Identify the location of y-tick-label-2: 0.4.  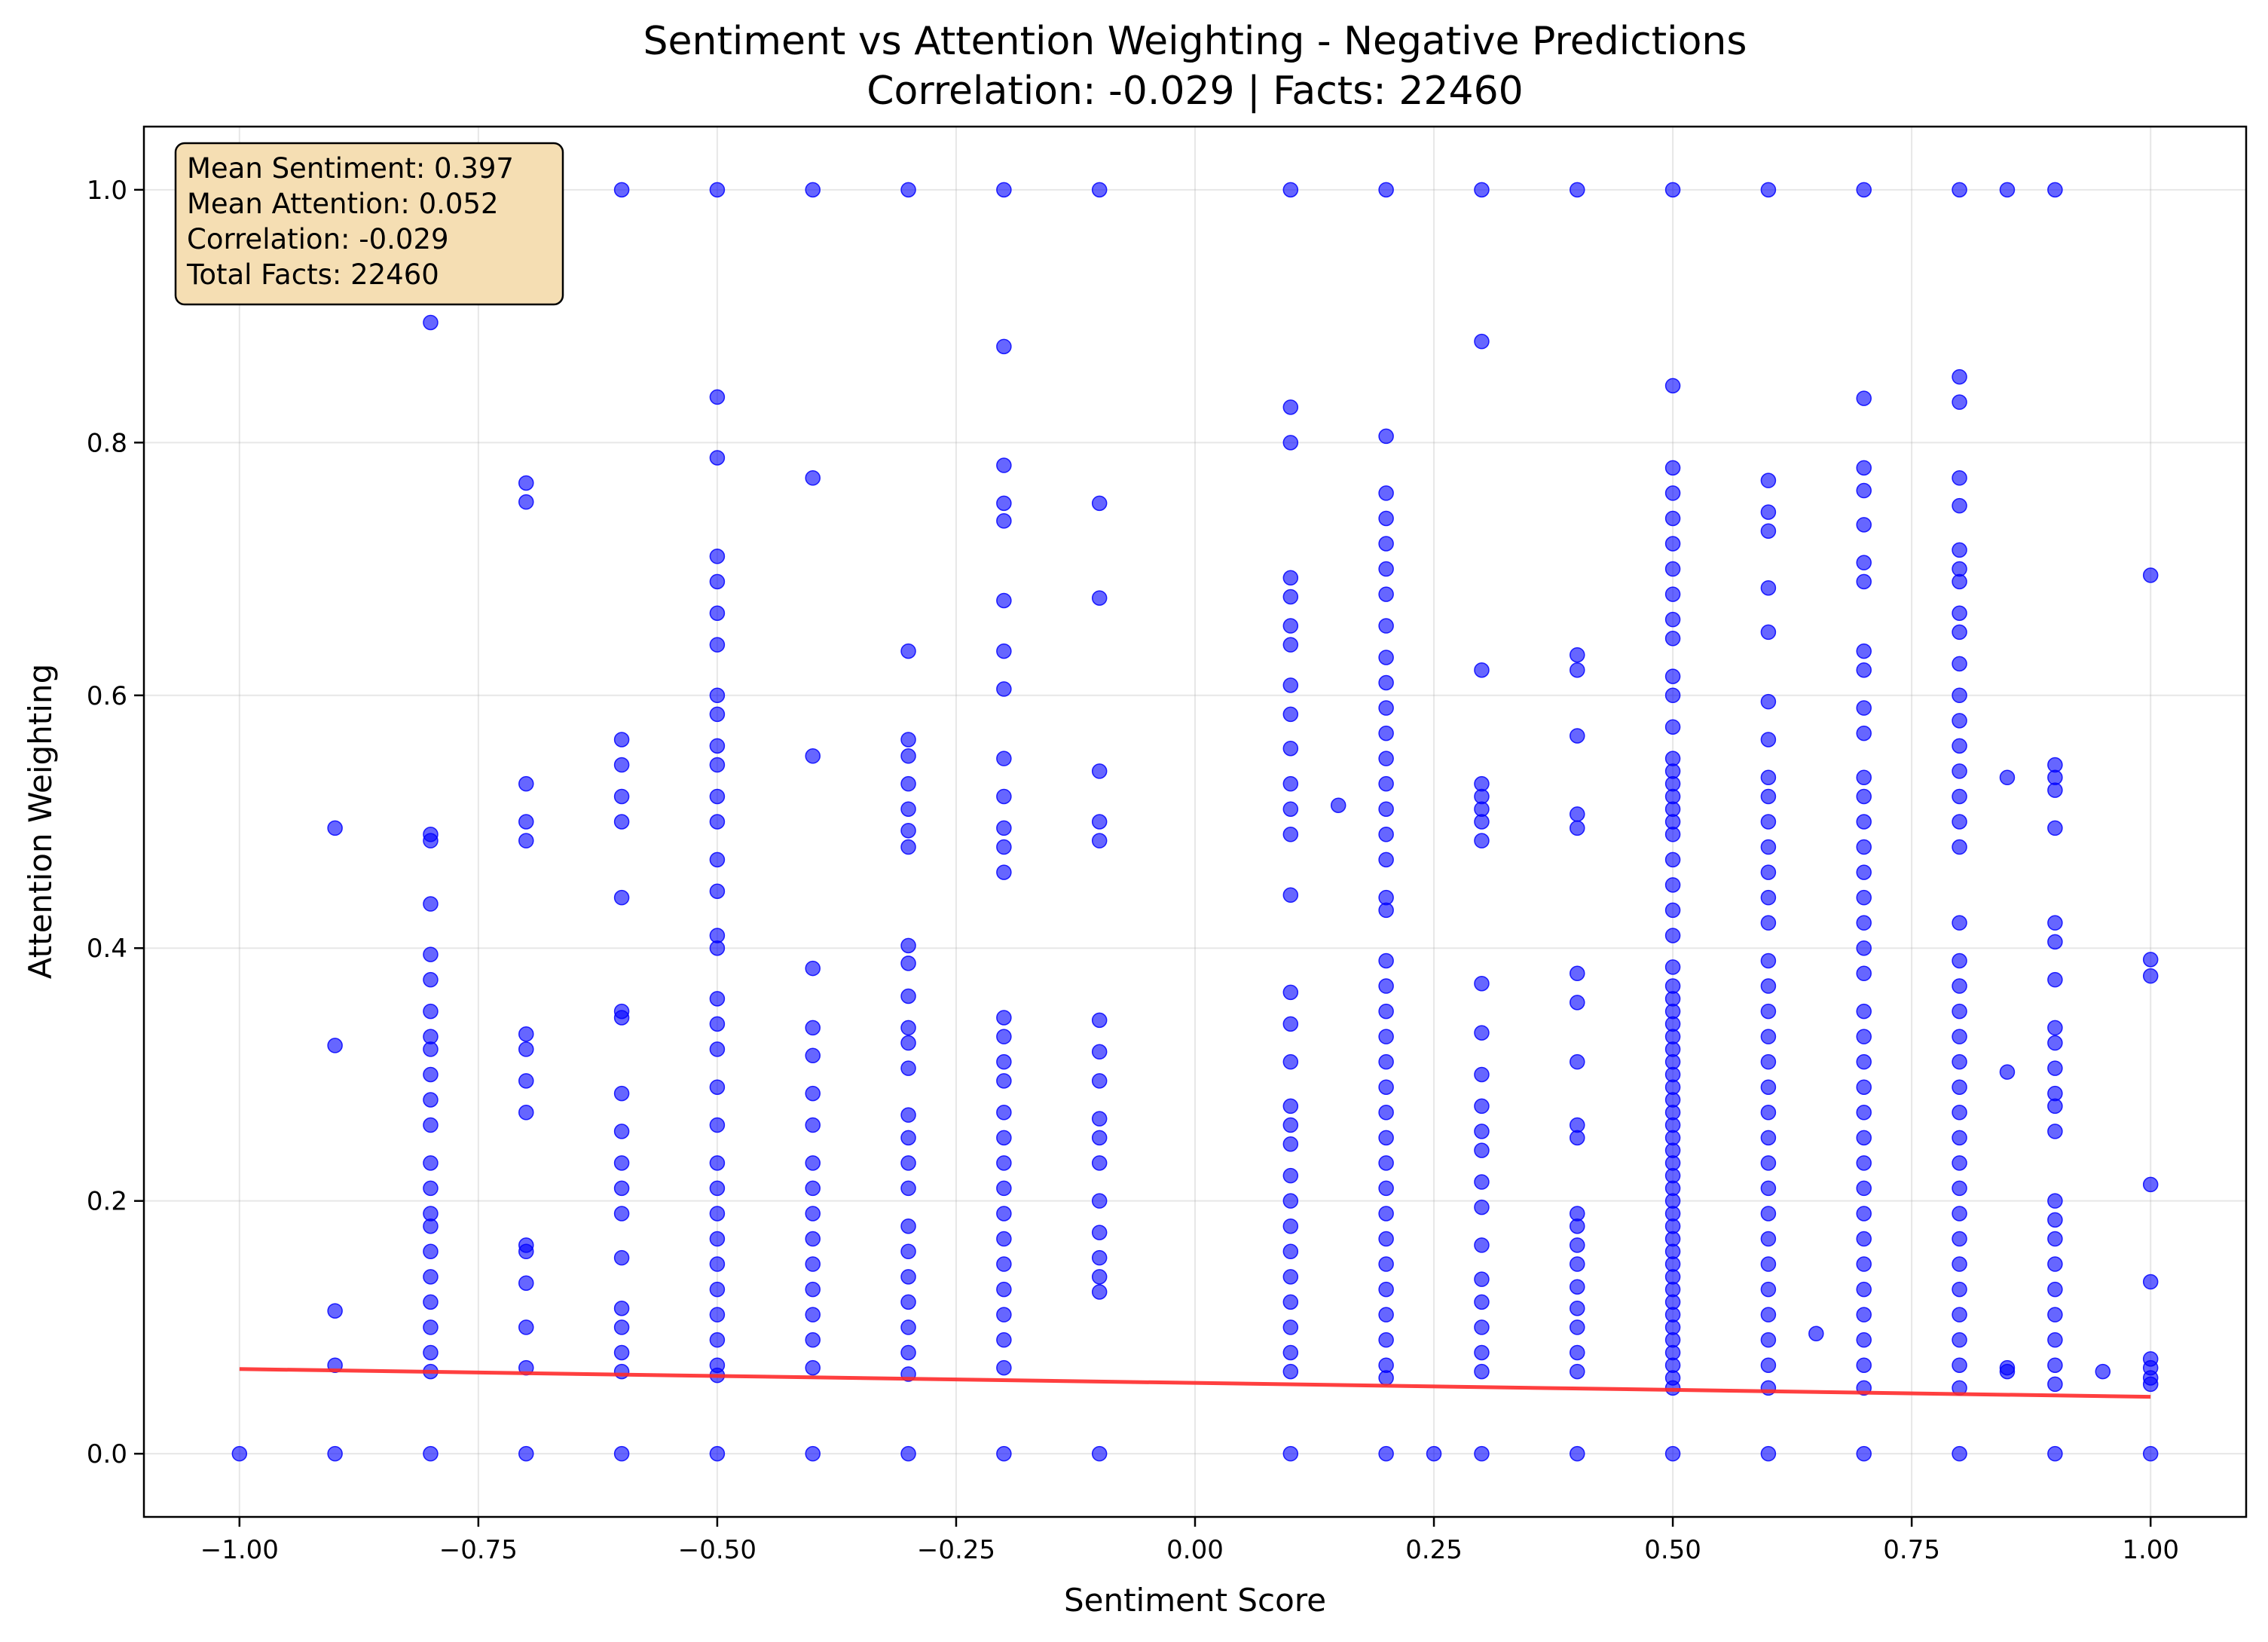
(107, 949).